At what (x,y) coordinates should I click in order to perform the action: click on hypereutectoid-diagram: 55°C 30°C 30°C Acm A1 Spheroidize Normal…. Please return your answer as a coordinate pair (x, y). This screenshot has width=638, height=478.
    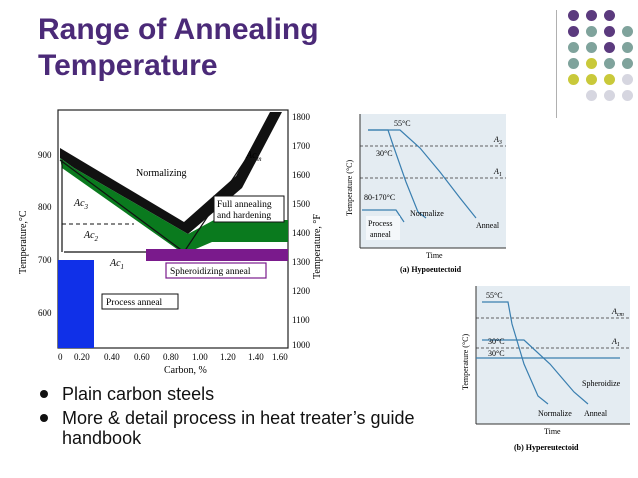
    Looking at the image, I should click on (545, 369).